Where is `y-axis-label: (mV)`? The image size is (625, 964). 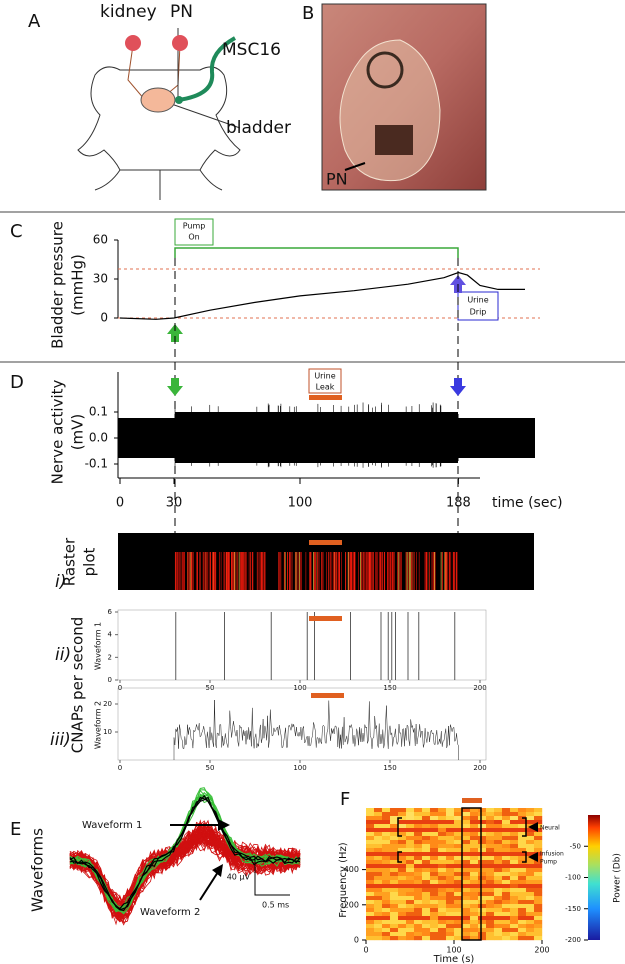
y-axis-label: (mV) is located at coordinates (78, 432).